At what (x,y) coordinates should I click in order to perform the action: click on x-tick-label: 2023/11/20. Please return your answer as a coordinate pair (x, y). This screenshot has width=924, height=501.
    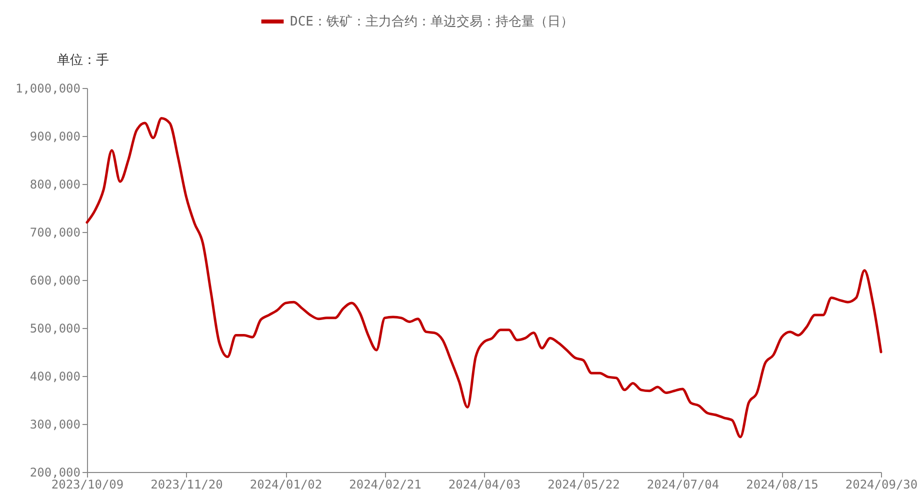
    Looking at the image, I should click on (186, 485).